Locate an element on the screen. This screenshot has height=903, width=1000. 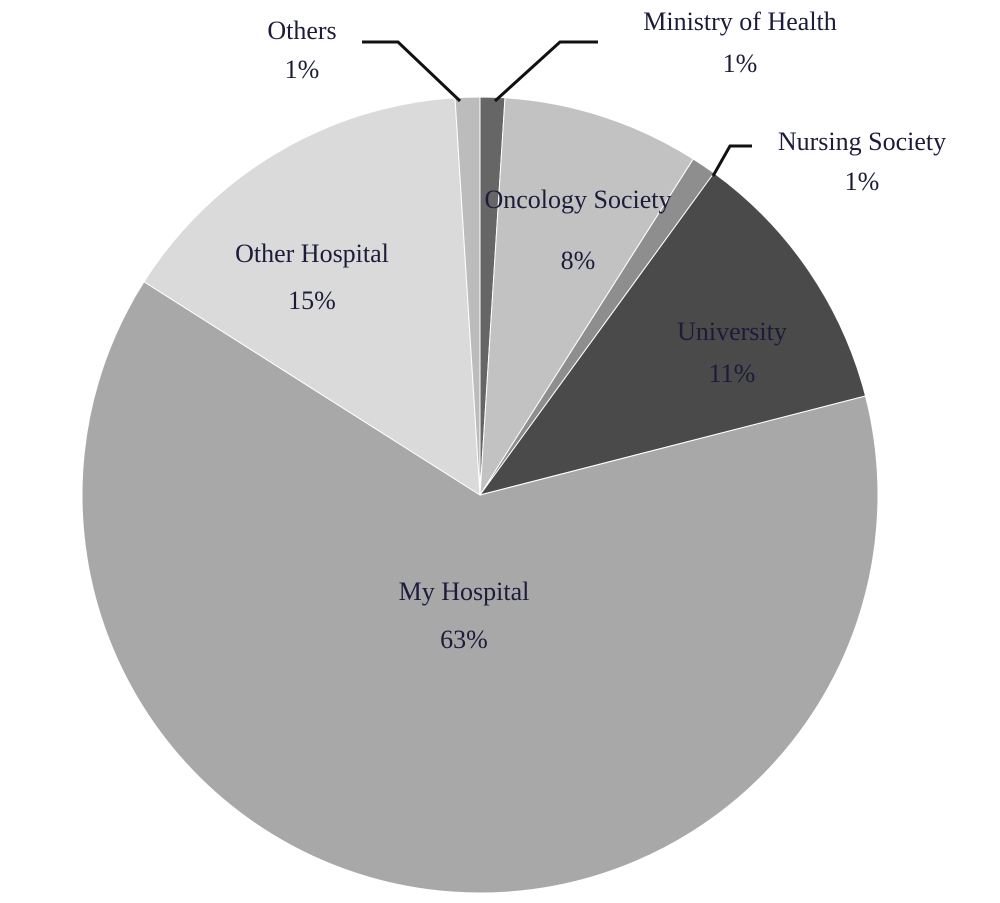
slice-label: Others is located at coordinates (301, 30).